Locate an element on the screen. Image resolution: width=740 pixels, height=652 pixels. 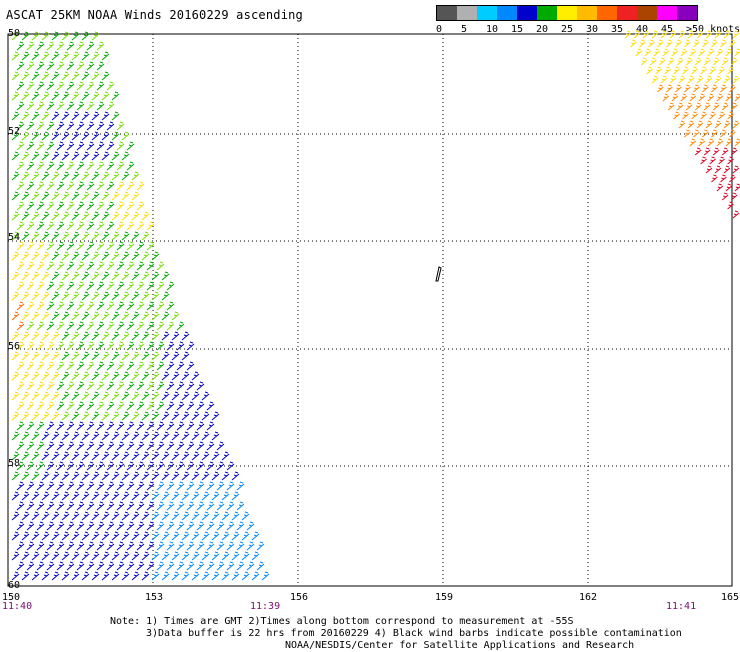
legend-label: 0 is located at coordinates (439, 29).